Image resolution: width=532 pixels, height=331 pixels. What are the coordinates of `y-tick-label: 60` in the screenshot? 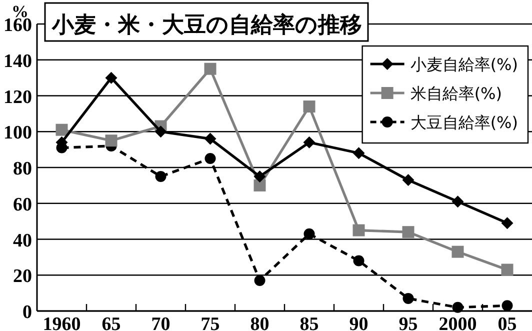 It's located at (22, 205).